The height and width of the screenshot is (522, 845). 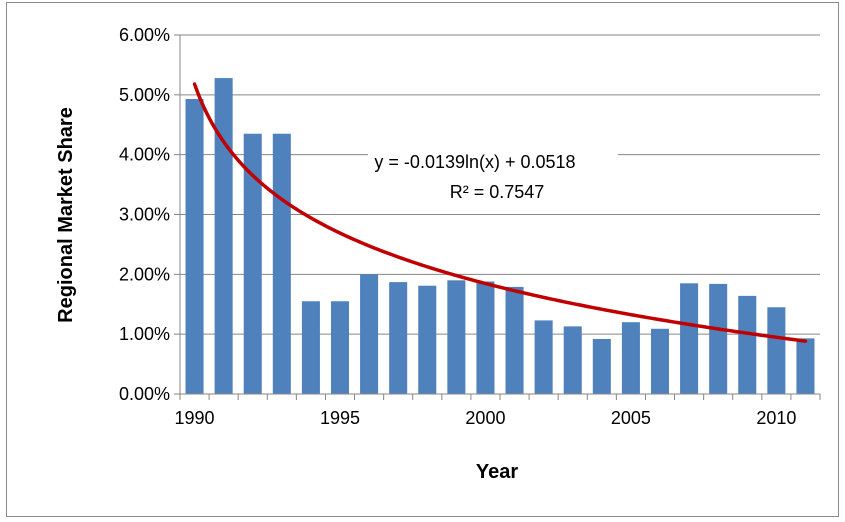 I want to click on y-tick-label: 0.00%, so click(x=144, y=394).